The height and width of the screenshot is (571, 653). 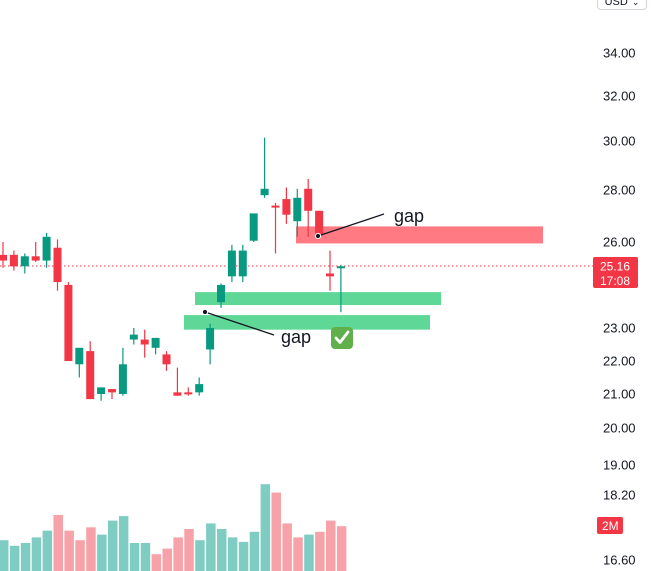 What do you see at coordinates (615, 267) in the screenshot?
I see `last-price-value: 25.16` at bounding box center [615, 267].